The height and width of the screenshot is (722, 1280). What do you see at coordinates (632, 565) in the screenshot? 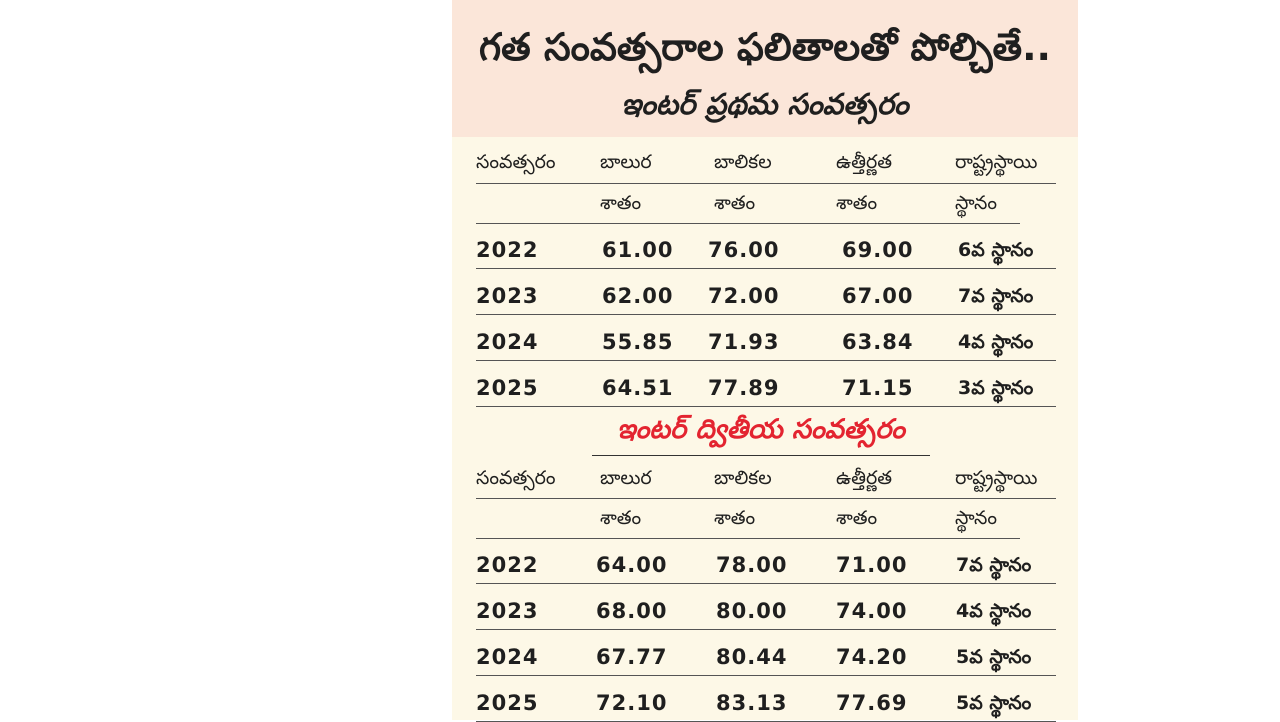
I see `percent-cell: 64.00` at bounding box center [632, 565].